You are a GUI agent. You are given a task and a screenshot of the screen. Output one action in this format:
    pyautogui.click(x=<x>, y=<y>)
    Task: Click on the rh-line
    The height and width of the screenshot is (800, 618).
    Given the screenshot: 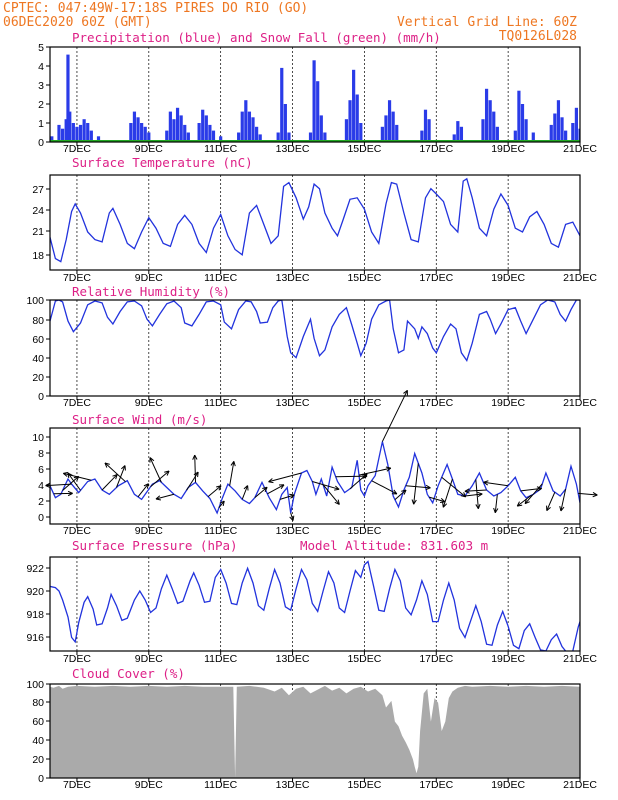 What is the action you would take?
    pyautogui.click(x=315, y=331)
    